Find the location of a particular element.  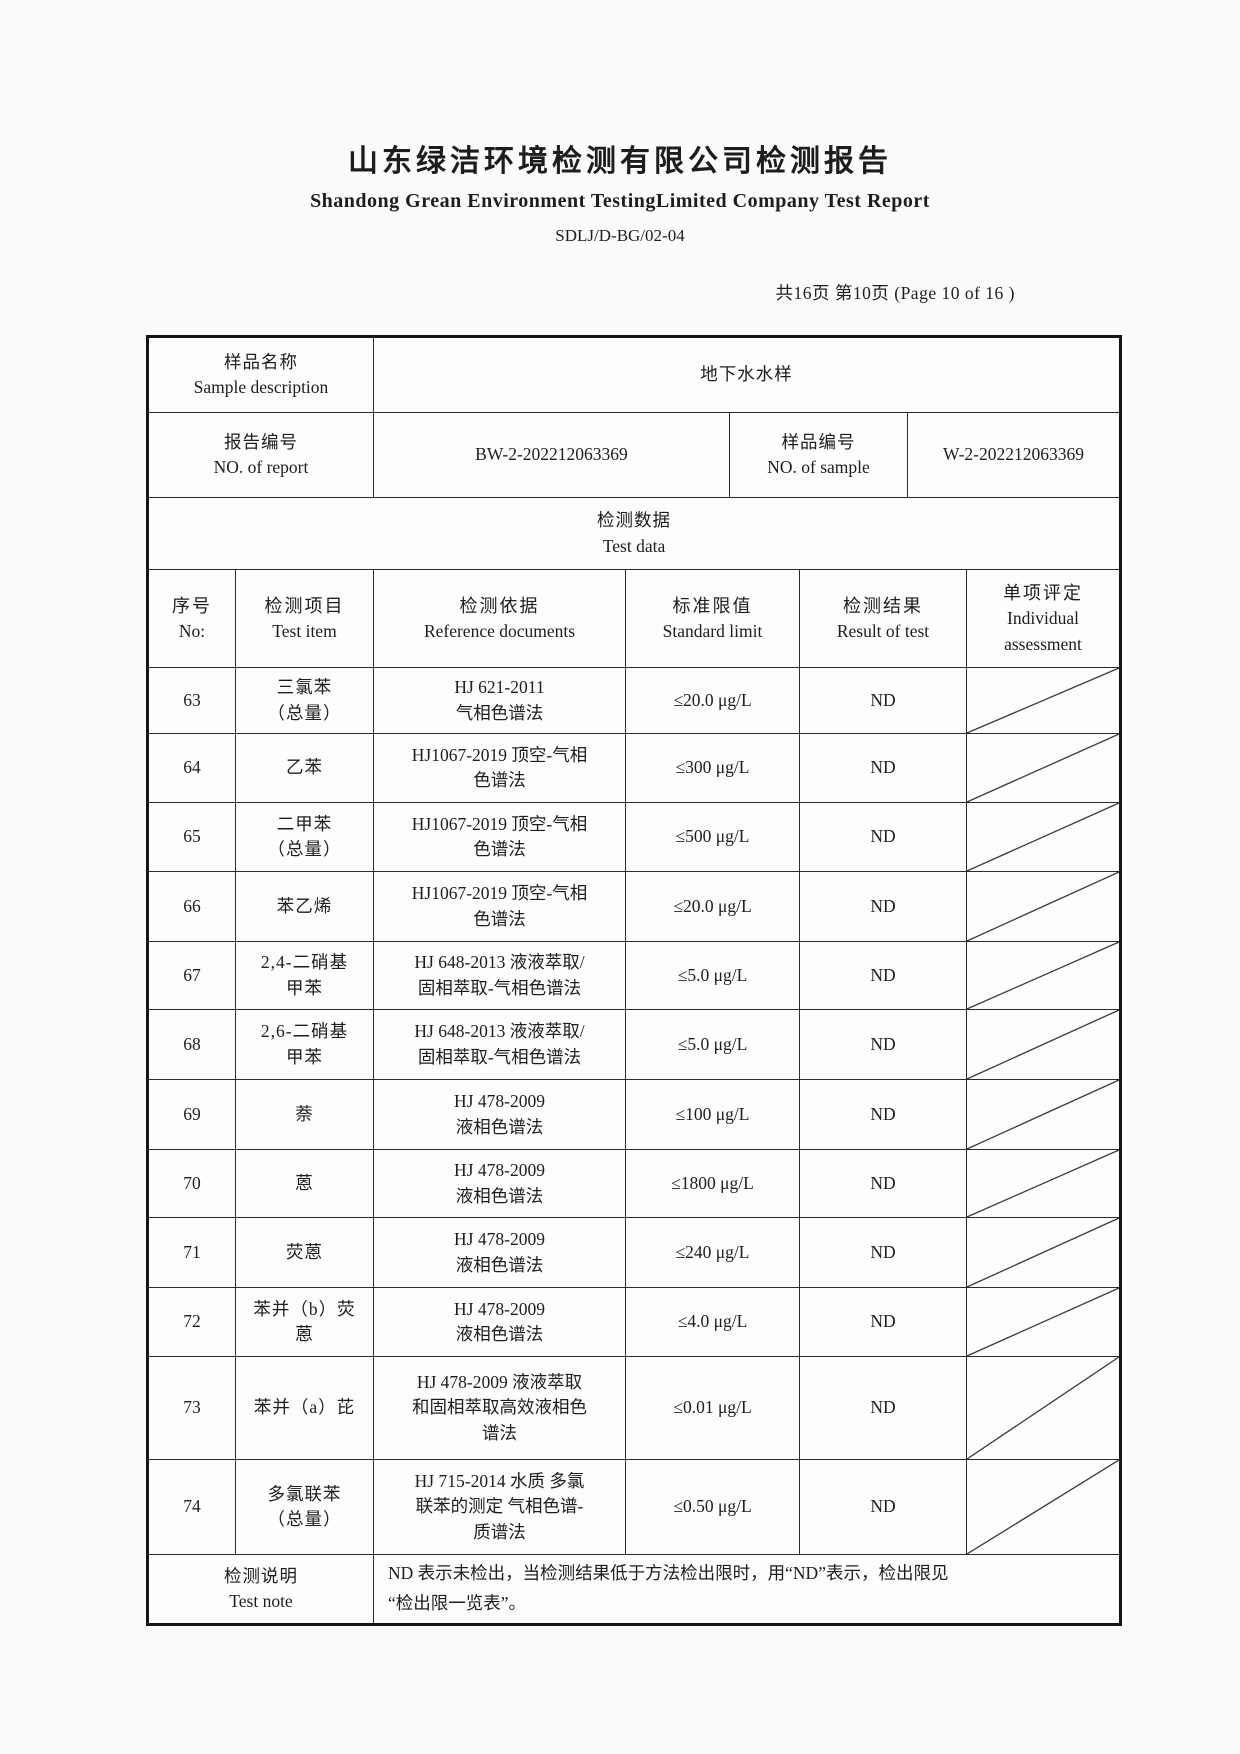

test-item: 苯并（a）芘 is located at coordinates (304, 1407).